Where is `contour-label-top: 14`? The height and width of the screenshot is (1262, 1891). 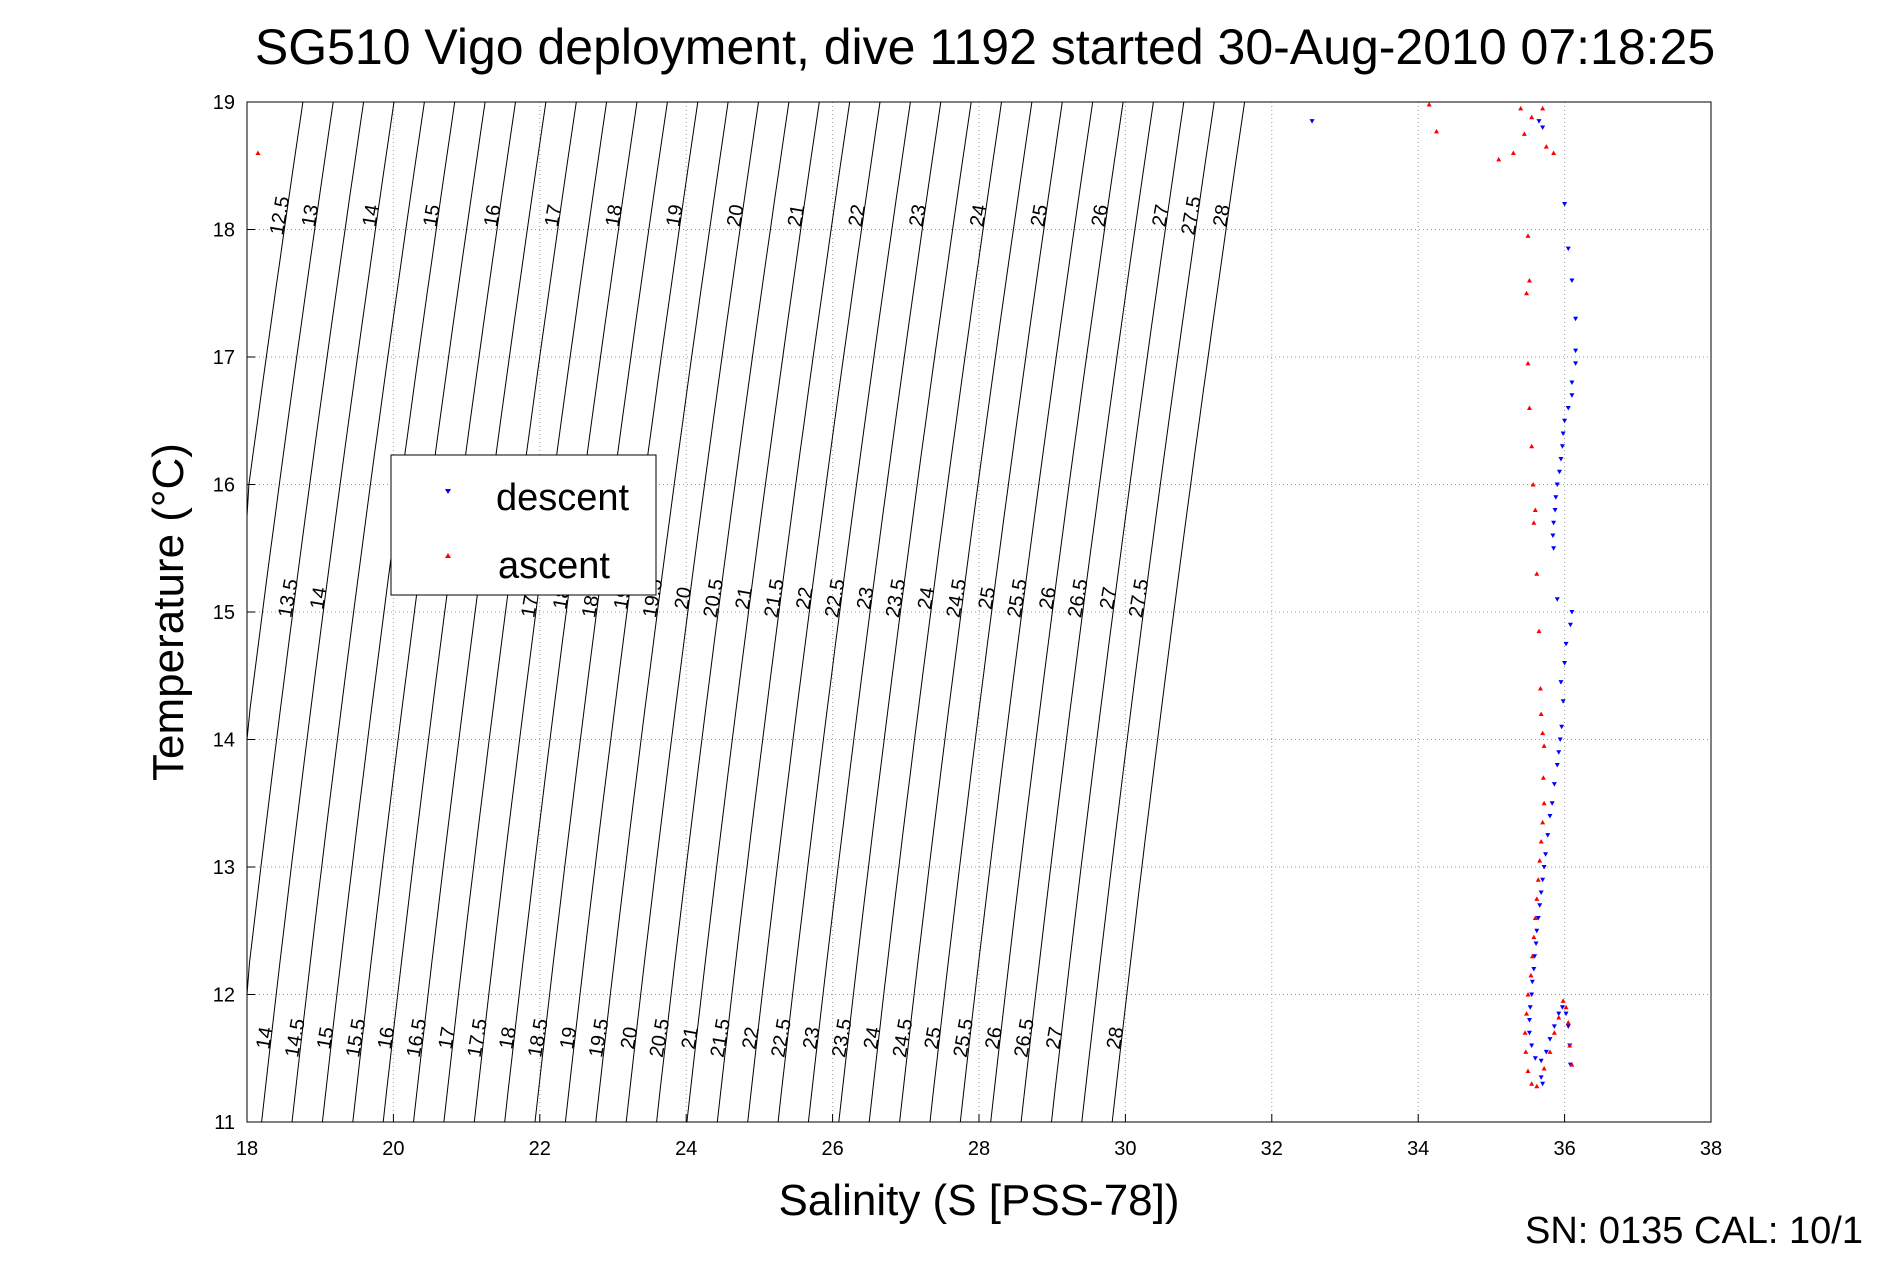
contour-label-top: 14 is located at coordinates (372, 216).